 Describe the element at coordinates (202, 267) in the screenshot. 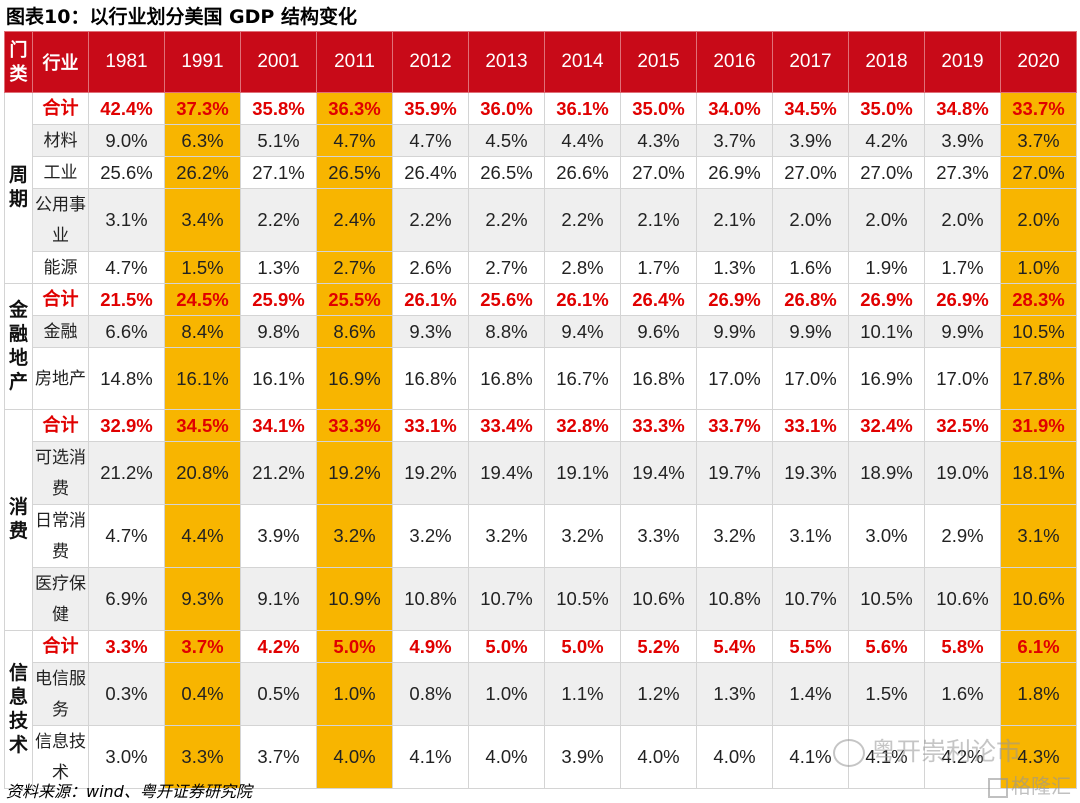

I see `value-cell: 1.5%` at that location.